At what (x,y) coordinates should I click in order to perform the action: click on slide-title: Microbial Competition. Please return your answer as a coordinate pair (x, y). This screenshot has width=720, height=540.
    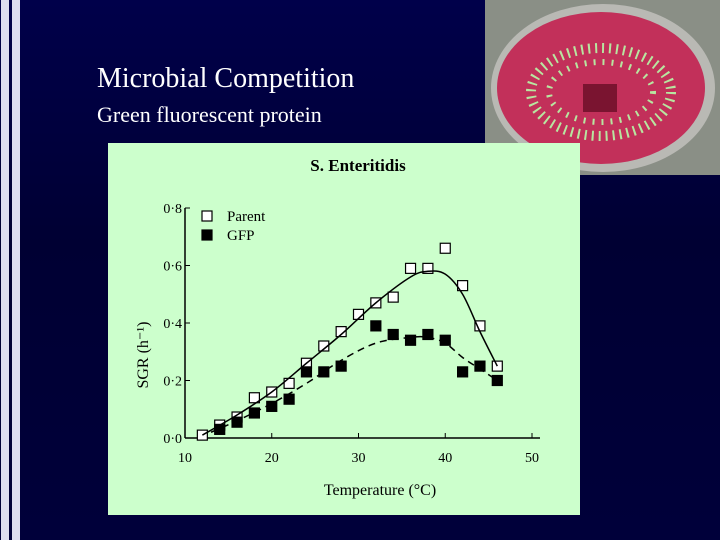
    Looking at the image, I should click on (226, 78).